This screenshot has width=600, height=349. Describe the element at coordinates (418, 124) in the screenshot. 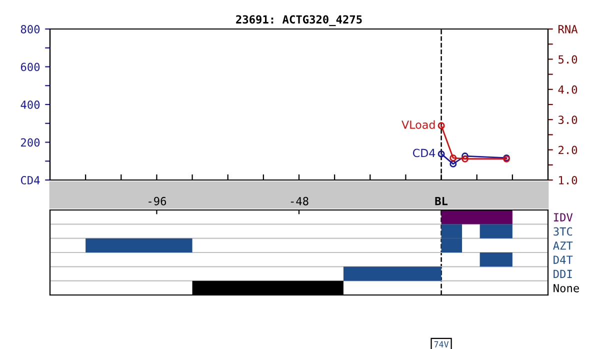

I see `series-label: VLoad` at that location.